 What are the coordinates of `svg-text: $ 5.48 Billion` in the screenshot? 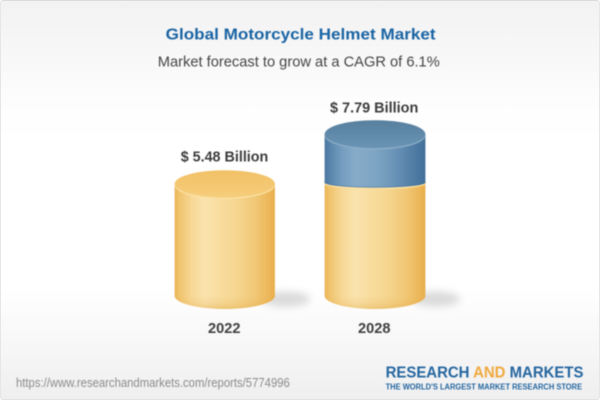 It's located at (225, 157).